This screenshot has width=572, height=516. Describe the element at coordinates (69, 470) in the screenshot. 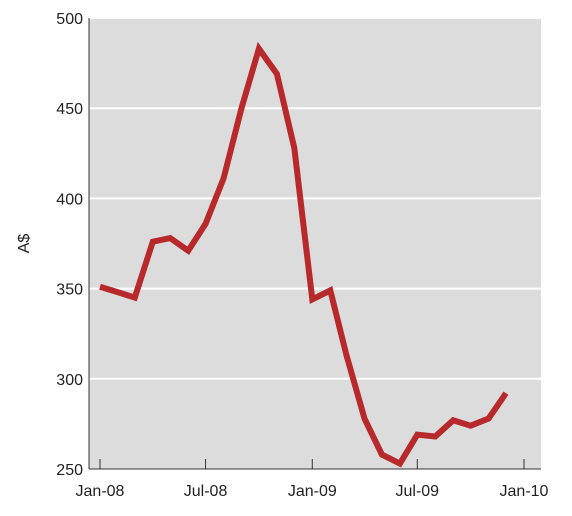

I see `y-tick-label: 250` at that location.